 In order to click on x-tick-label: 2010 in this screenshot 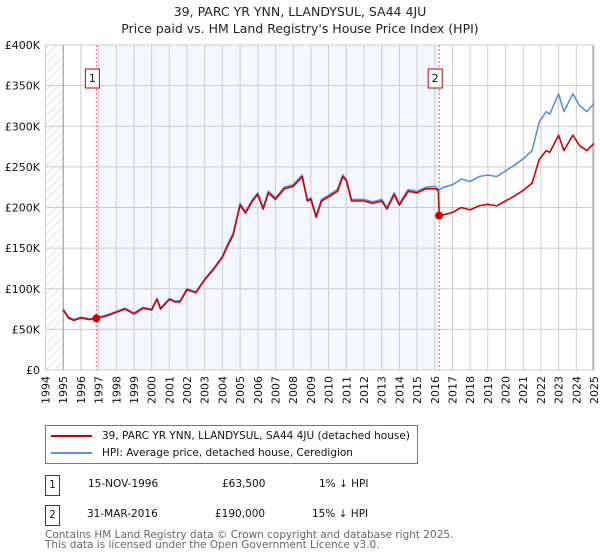, I will do `click(329, 390)`.